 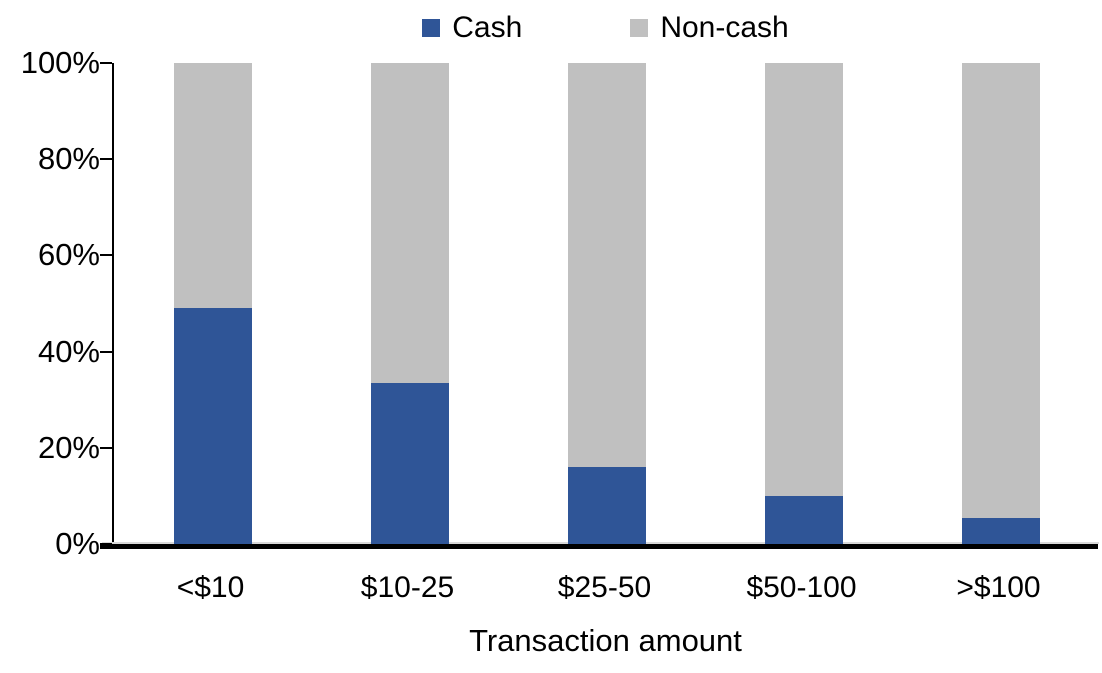 What do you see at coordinates (998, 587) in the screenshot?
I see `x-tick-label: >$100` at bounding box center [998, 587].